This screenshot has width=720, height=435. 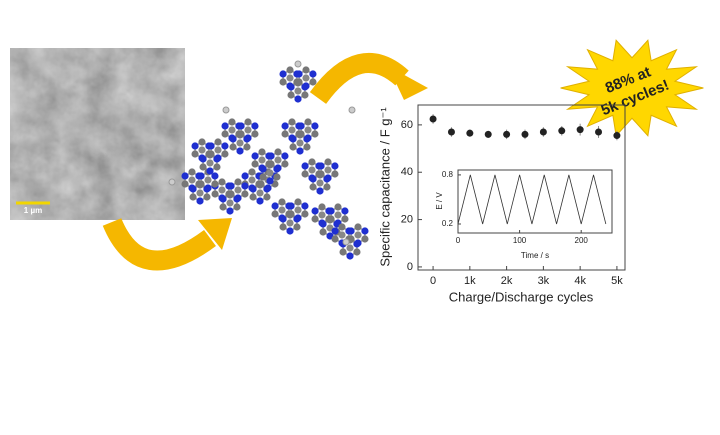 I want to click on plot-frame, so click(x=521, y=187).